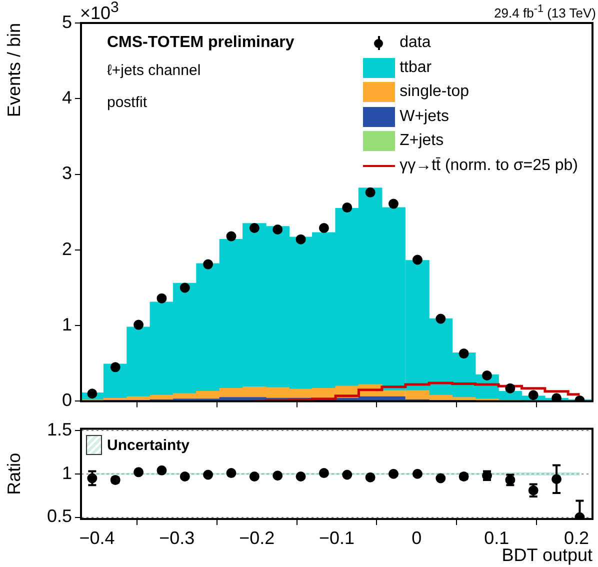  Describe the element at coordinates (422, 141) in the screenshot. I see `legend-label: Z+jets` at that location.